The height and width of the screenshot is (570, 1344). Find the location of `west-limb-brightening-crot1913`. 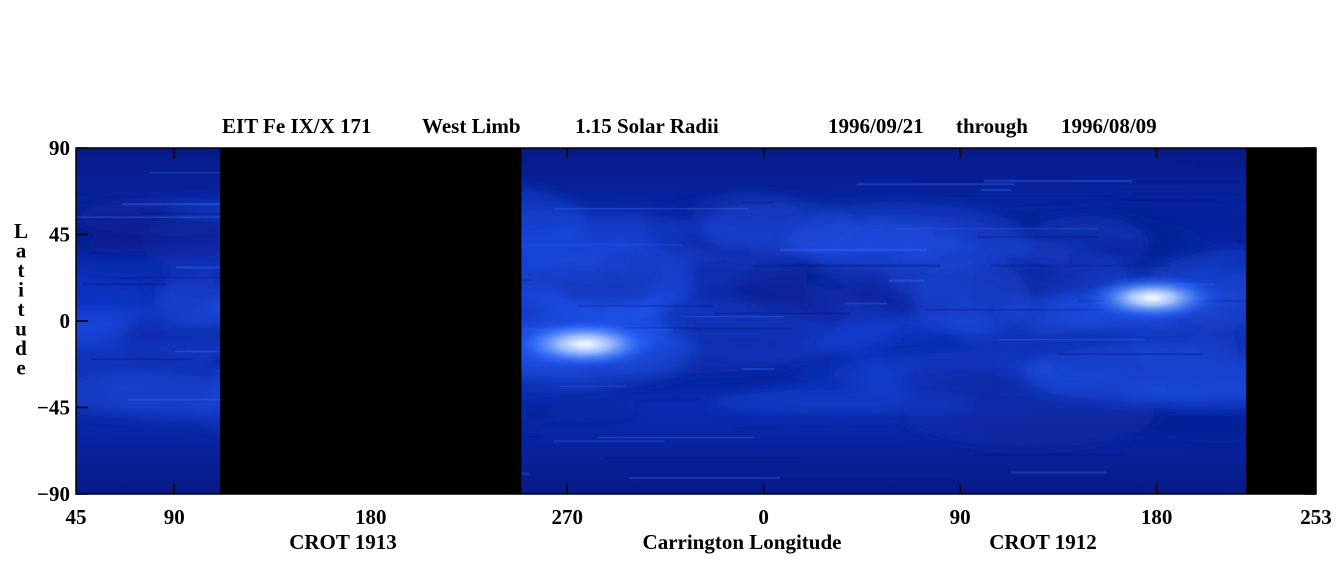

west-limb-brightening-crot1913 is located at coordinates (584, 344).